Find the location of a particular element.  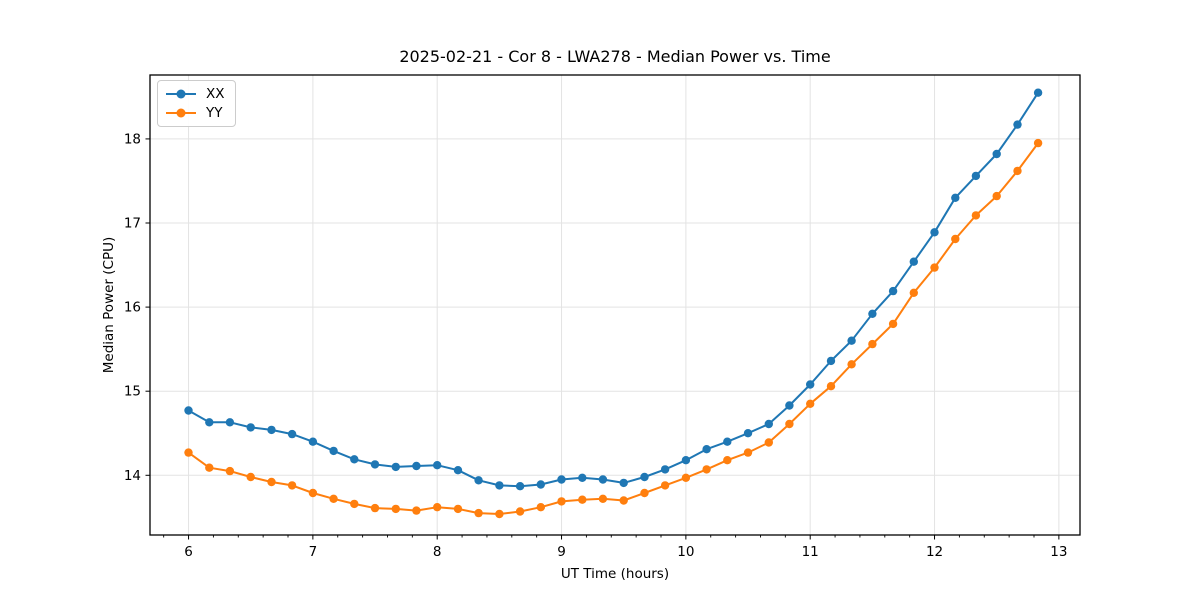

x-tick-label: 9 is located at coordinates (561, 552).